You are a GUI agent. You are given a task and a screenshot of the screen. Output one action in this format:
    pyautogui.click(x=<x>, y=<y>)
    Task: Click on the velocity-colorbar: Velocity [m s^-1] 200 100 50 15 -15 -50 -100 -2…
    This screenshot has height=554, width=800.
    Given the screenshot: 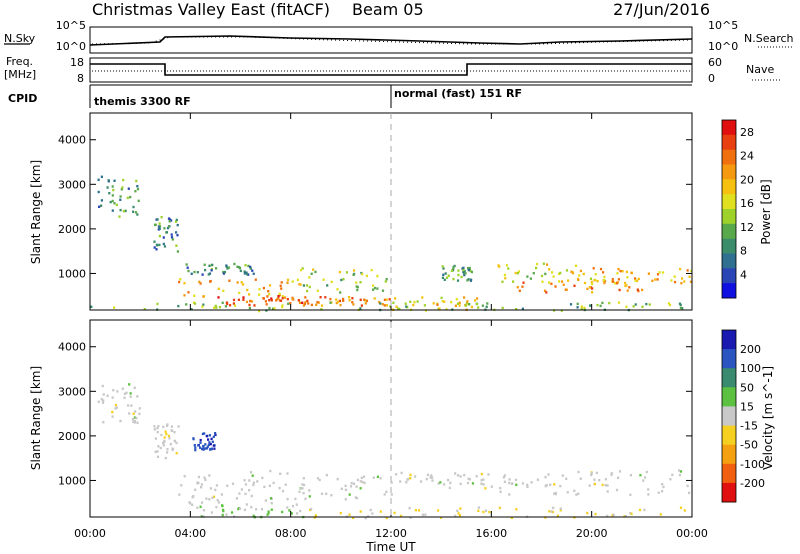 What is the action you would take?
    pyautogui.click(x=748, y=416)
    